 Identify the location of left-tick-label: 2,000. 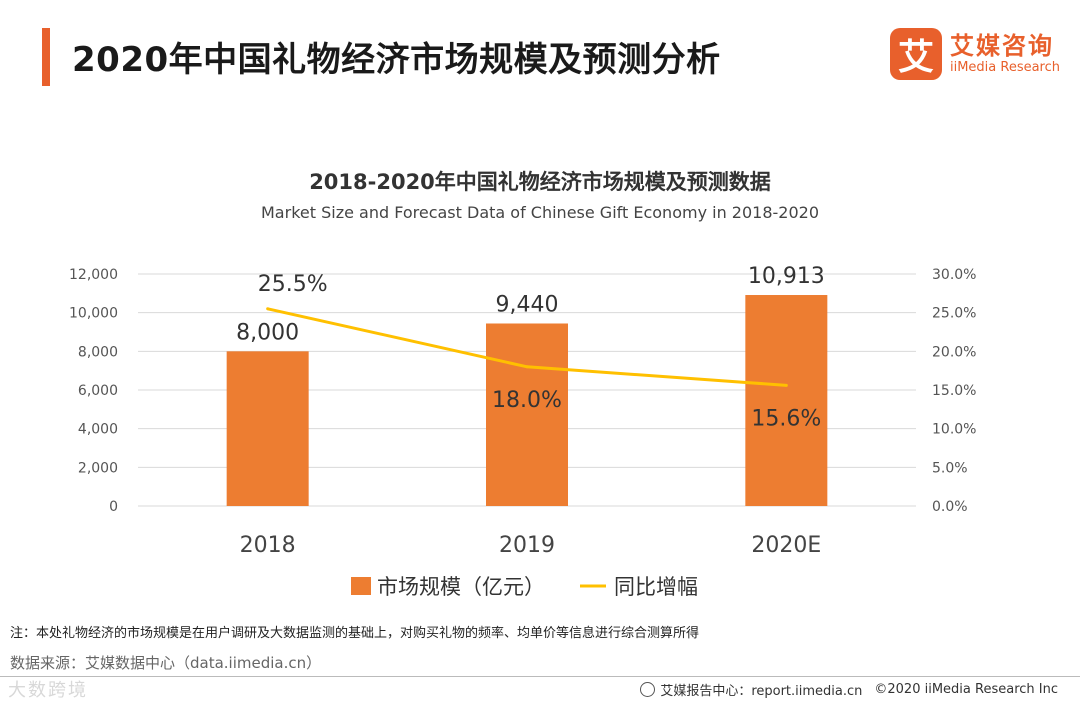
(98, 468).